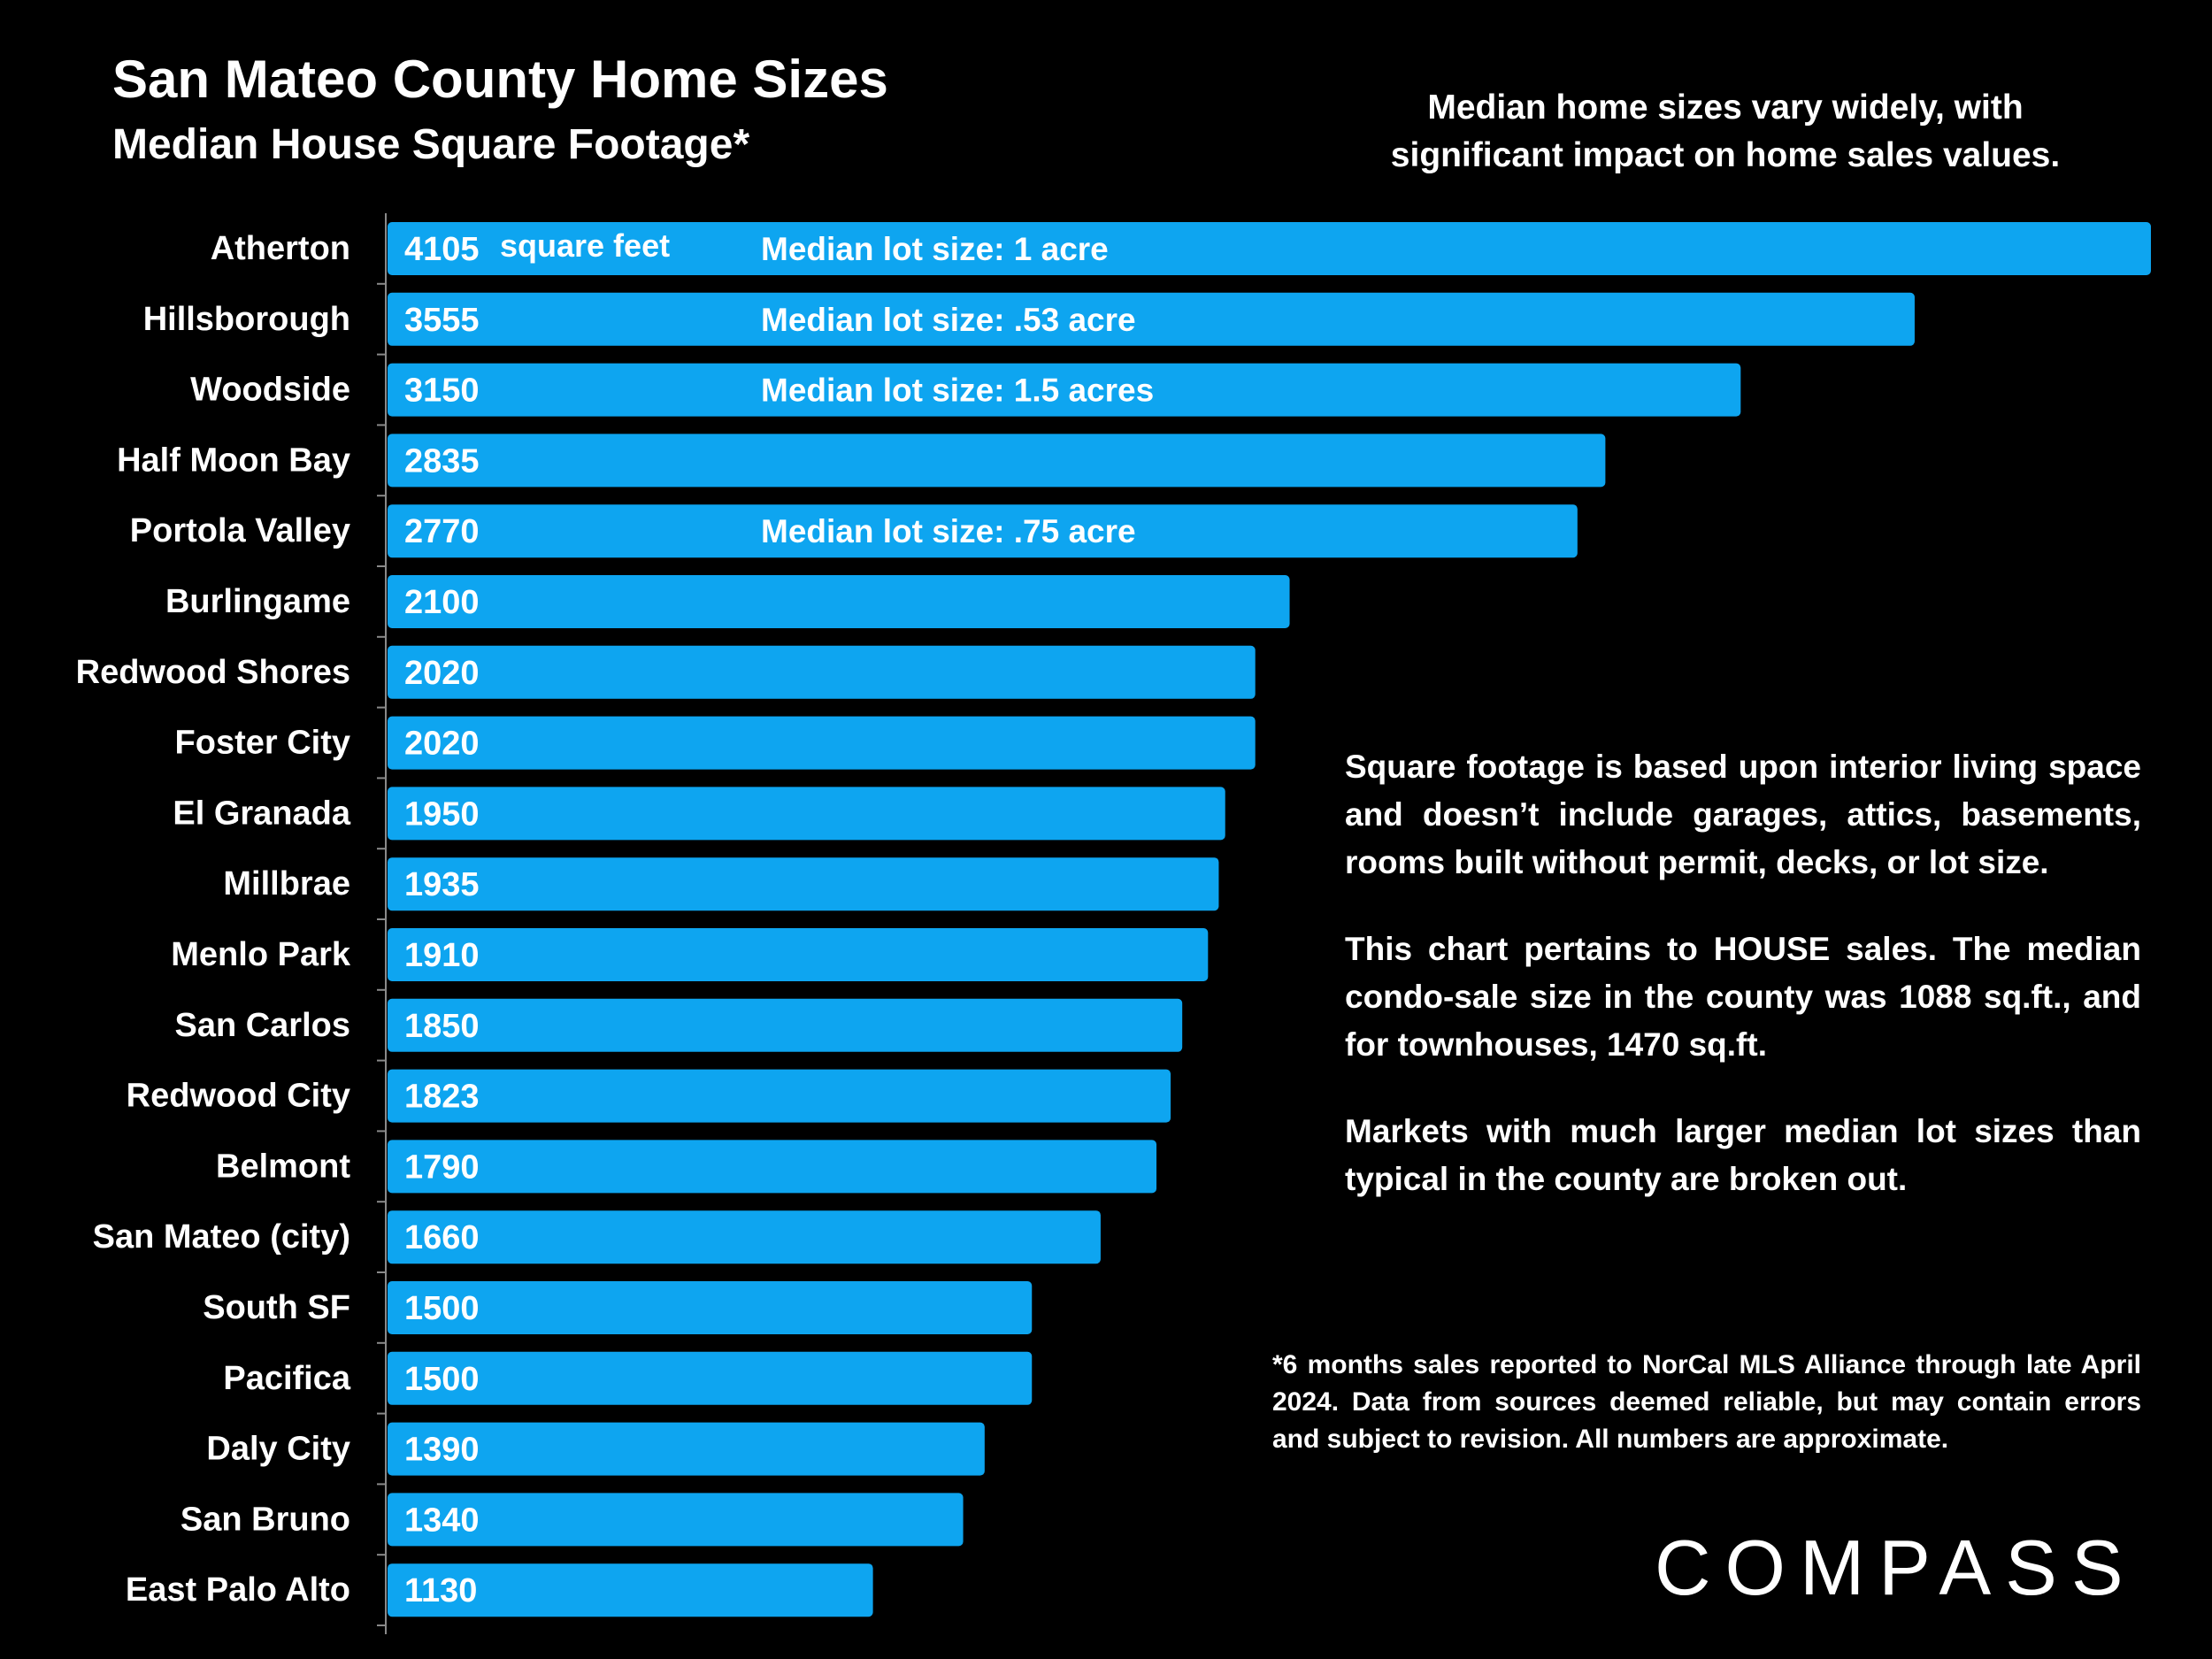  I want to click on category-label: Pacifica, so click(287, 1378).